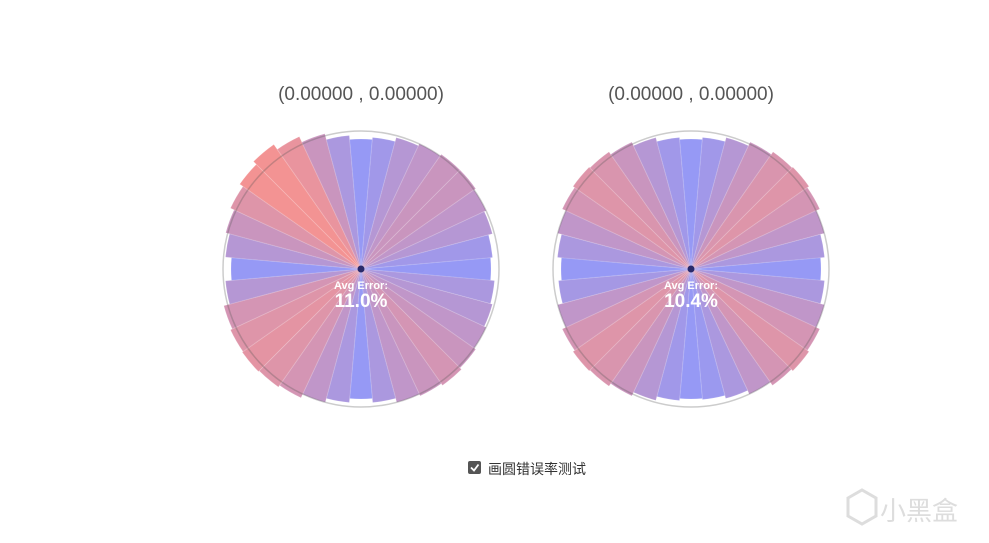  I want to click on checkbox-tick, so click(475, 467).